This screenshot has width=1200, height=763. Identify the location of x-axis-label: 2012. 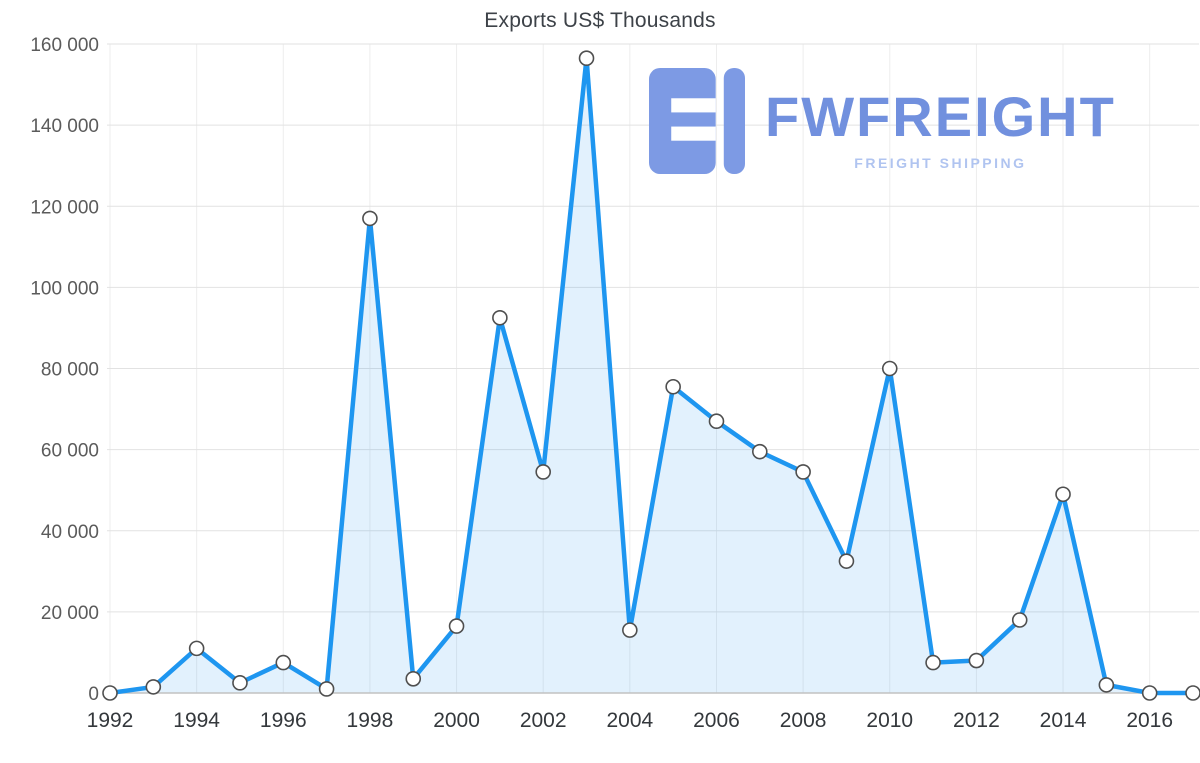
(976, 720).